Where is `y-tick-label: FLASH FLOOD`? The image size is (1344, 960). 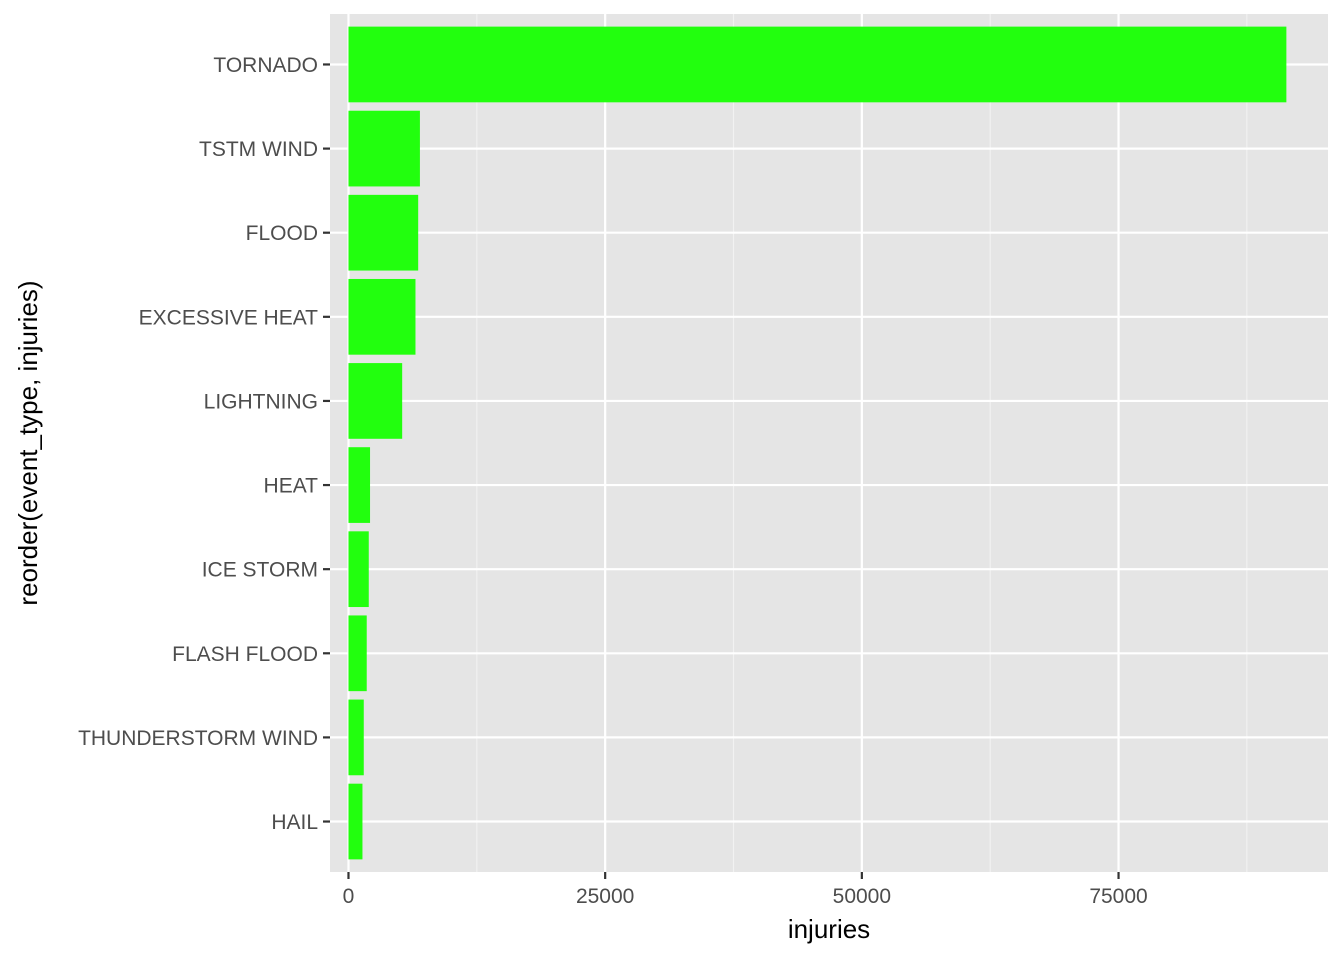 y-tick-label: FLASH FLOOD is located at coordinates (245, 654).